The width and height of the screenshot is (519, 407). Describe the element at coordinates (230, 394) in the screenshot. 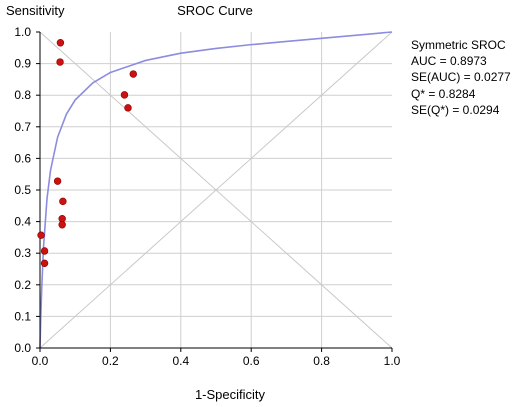

I see `x-axis-label: 1-Specificity` at that location.